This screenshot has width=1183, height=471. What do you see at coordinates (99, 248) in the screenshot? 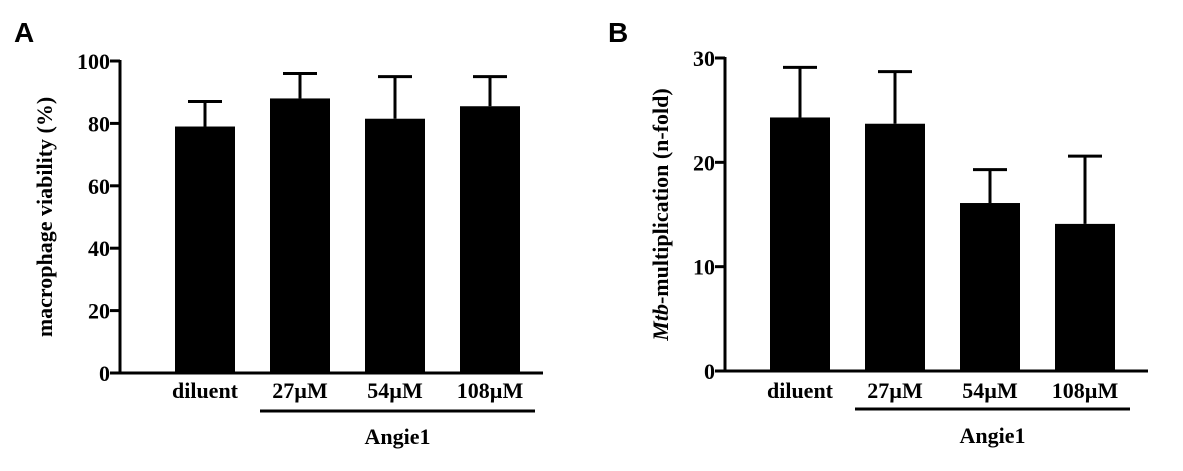
I see `y-tick-label: 40` at bounding box center [99, 248].